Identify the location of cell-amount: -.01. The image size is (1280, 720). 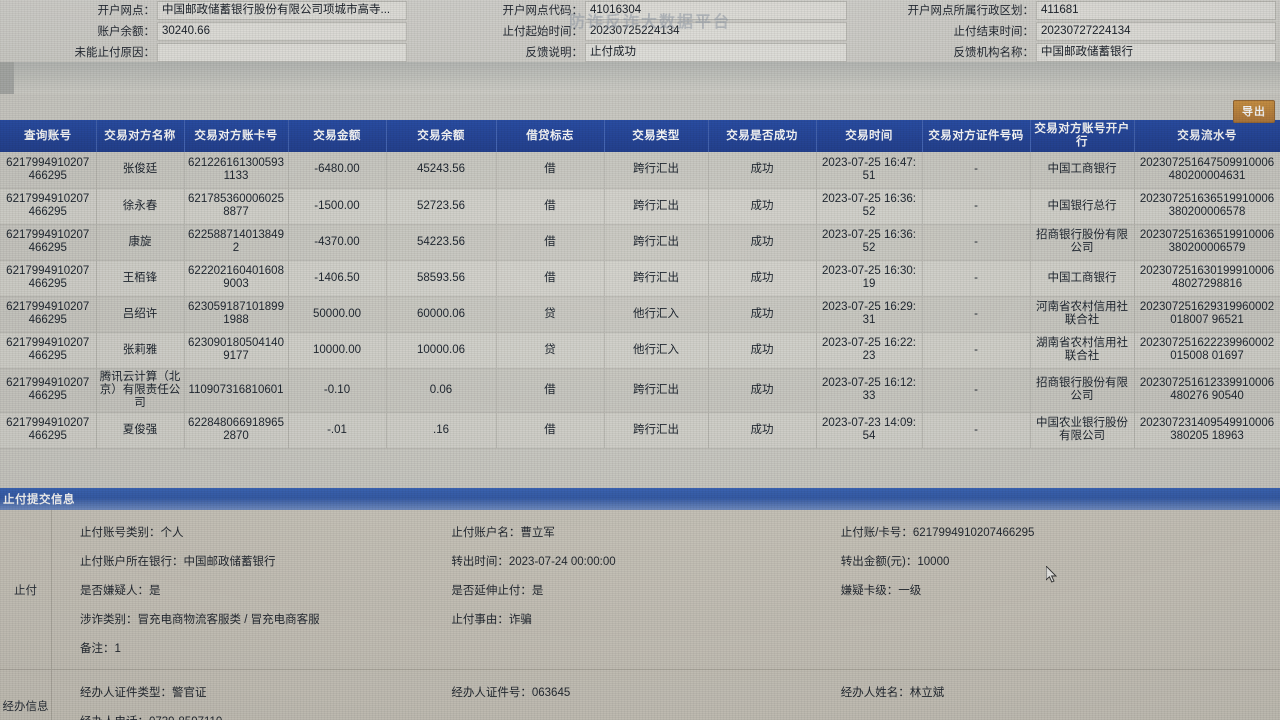
(337, 430).